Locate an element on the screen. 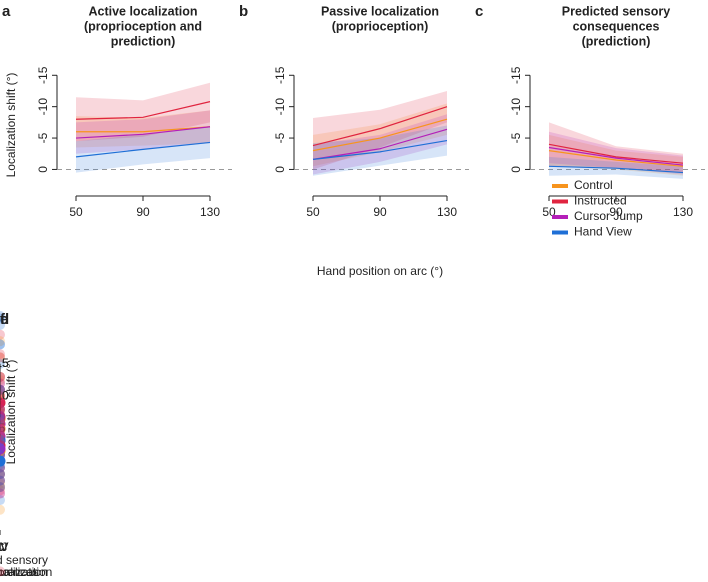 Image resolution: width=708 pixels, height=582 pixels. y-axis-label: Localization shift (°) is located at coordinates (11, 412).